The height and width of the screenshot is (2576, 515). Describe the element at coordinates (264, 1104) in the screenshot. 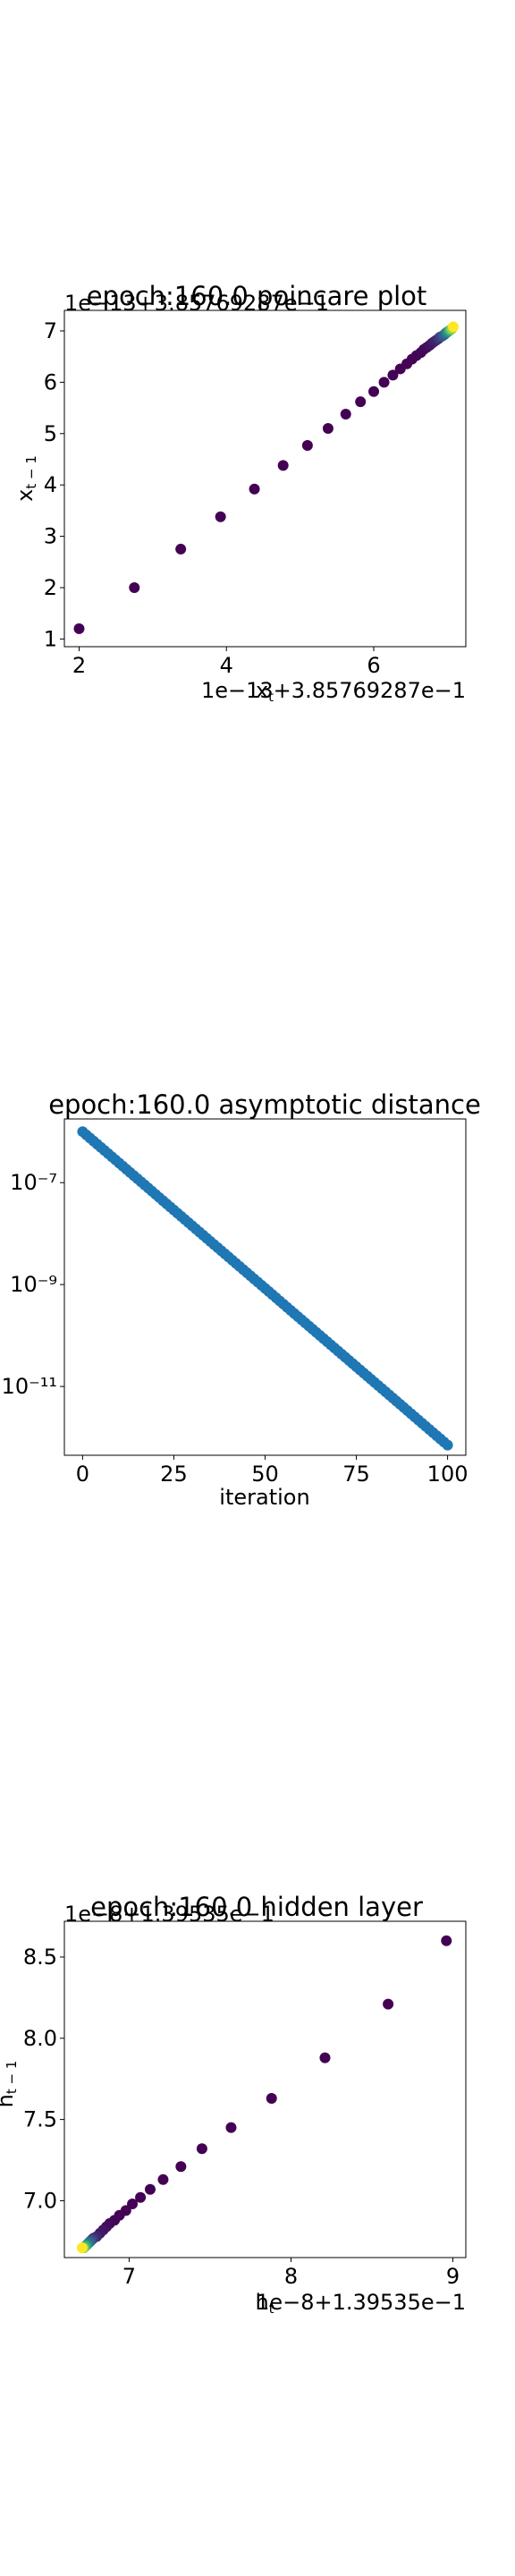

I see `chart2-title: epoch:160.0 asymptotic distance` at that location.